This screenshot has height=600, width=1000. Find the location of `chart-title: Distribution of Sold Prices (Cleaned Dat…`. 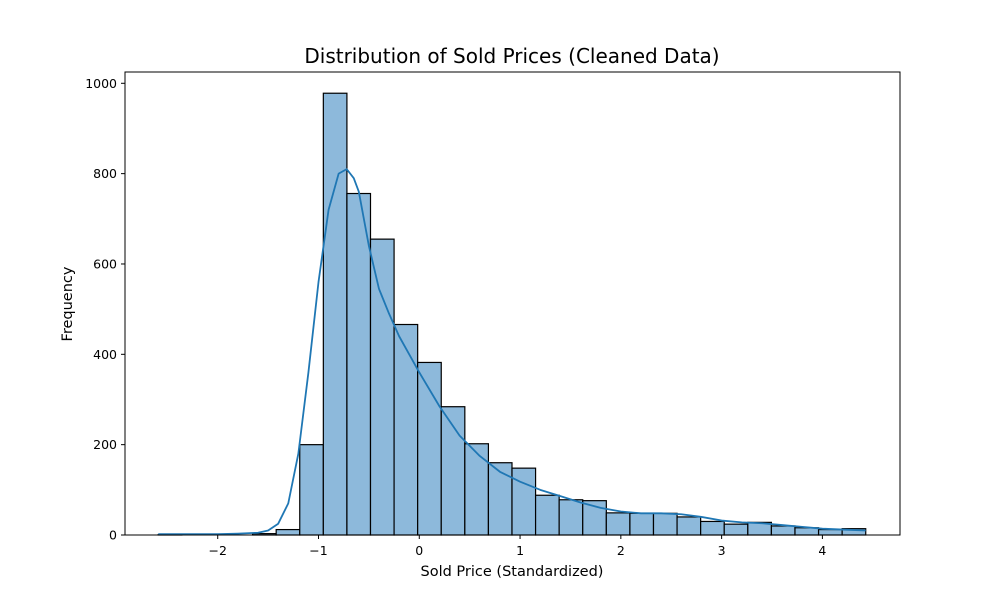

chart-title: Distribution of Sold Prices (Cleaned Dat… is located at coordinates (511, 56).